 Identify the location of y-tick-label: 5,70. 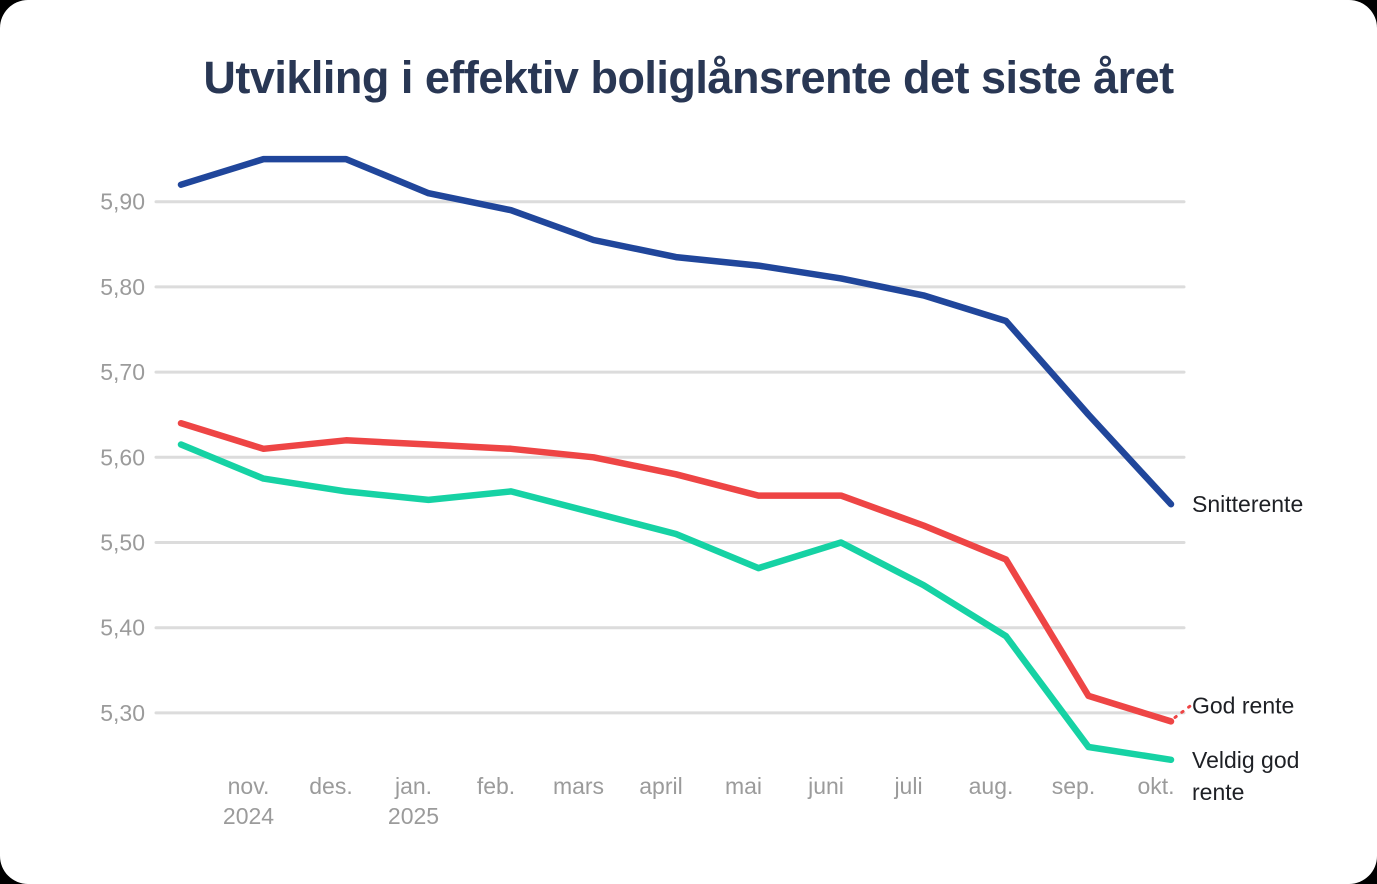
(122, 372).